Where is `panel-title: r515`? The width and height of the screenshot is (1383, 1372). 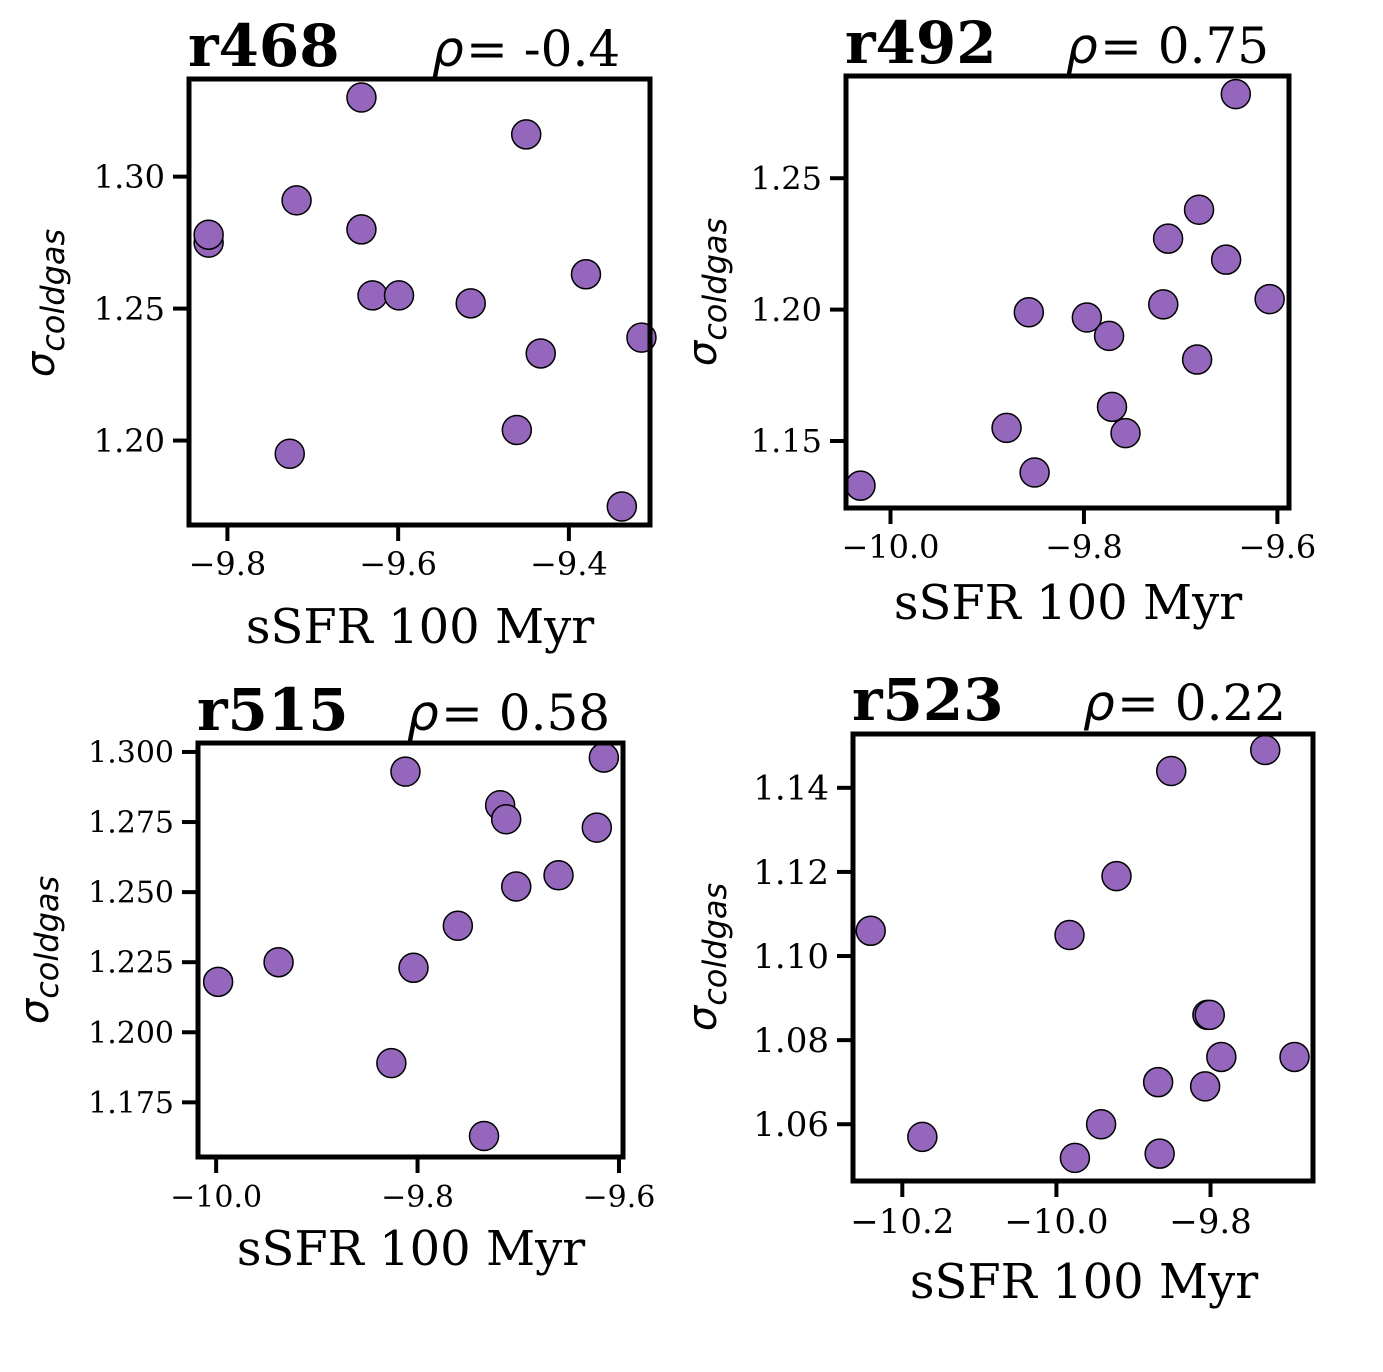 panel-title: r515 is located at coordinates (273, 710).